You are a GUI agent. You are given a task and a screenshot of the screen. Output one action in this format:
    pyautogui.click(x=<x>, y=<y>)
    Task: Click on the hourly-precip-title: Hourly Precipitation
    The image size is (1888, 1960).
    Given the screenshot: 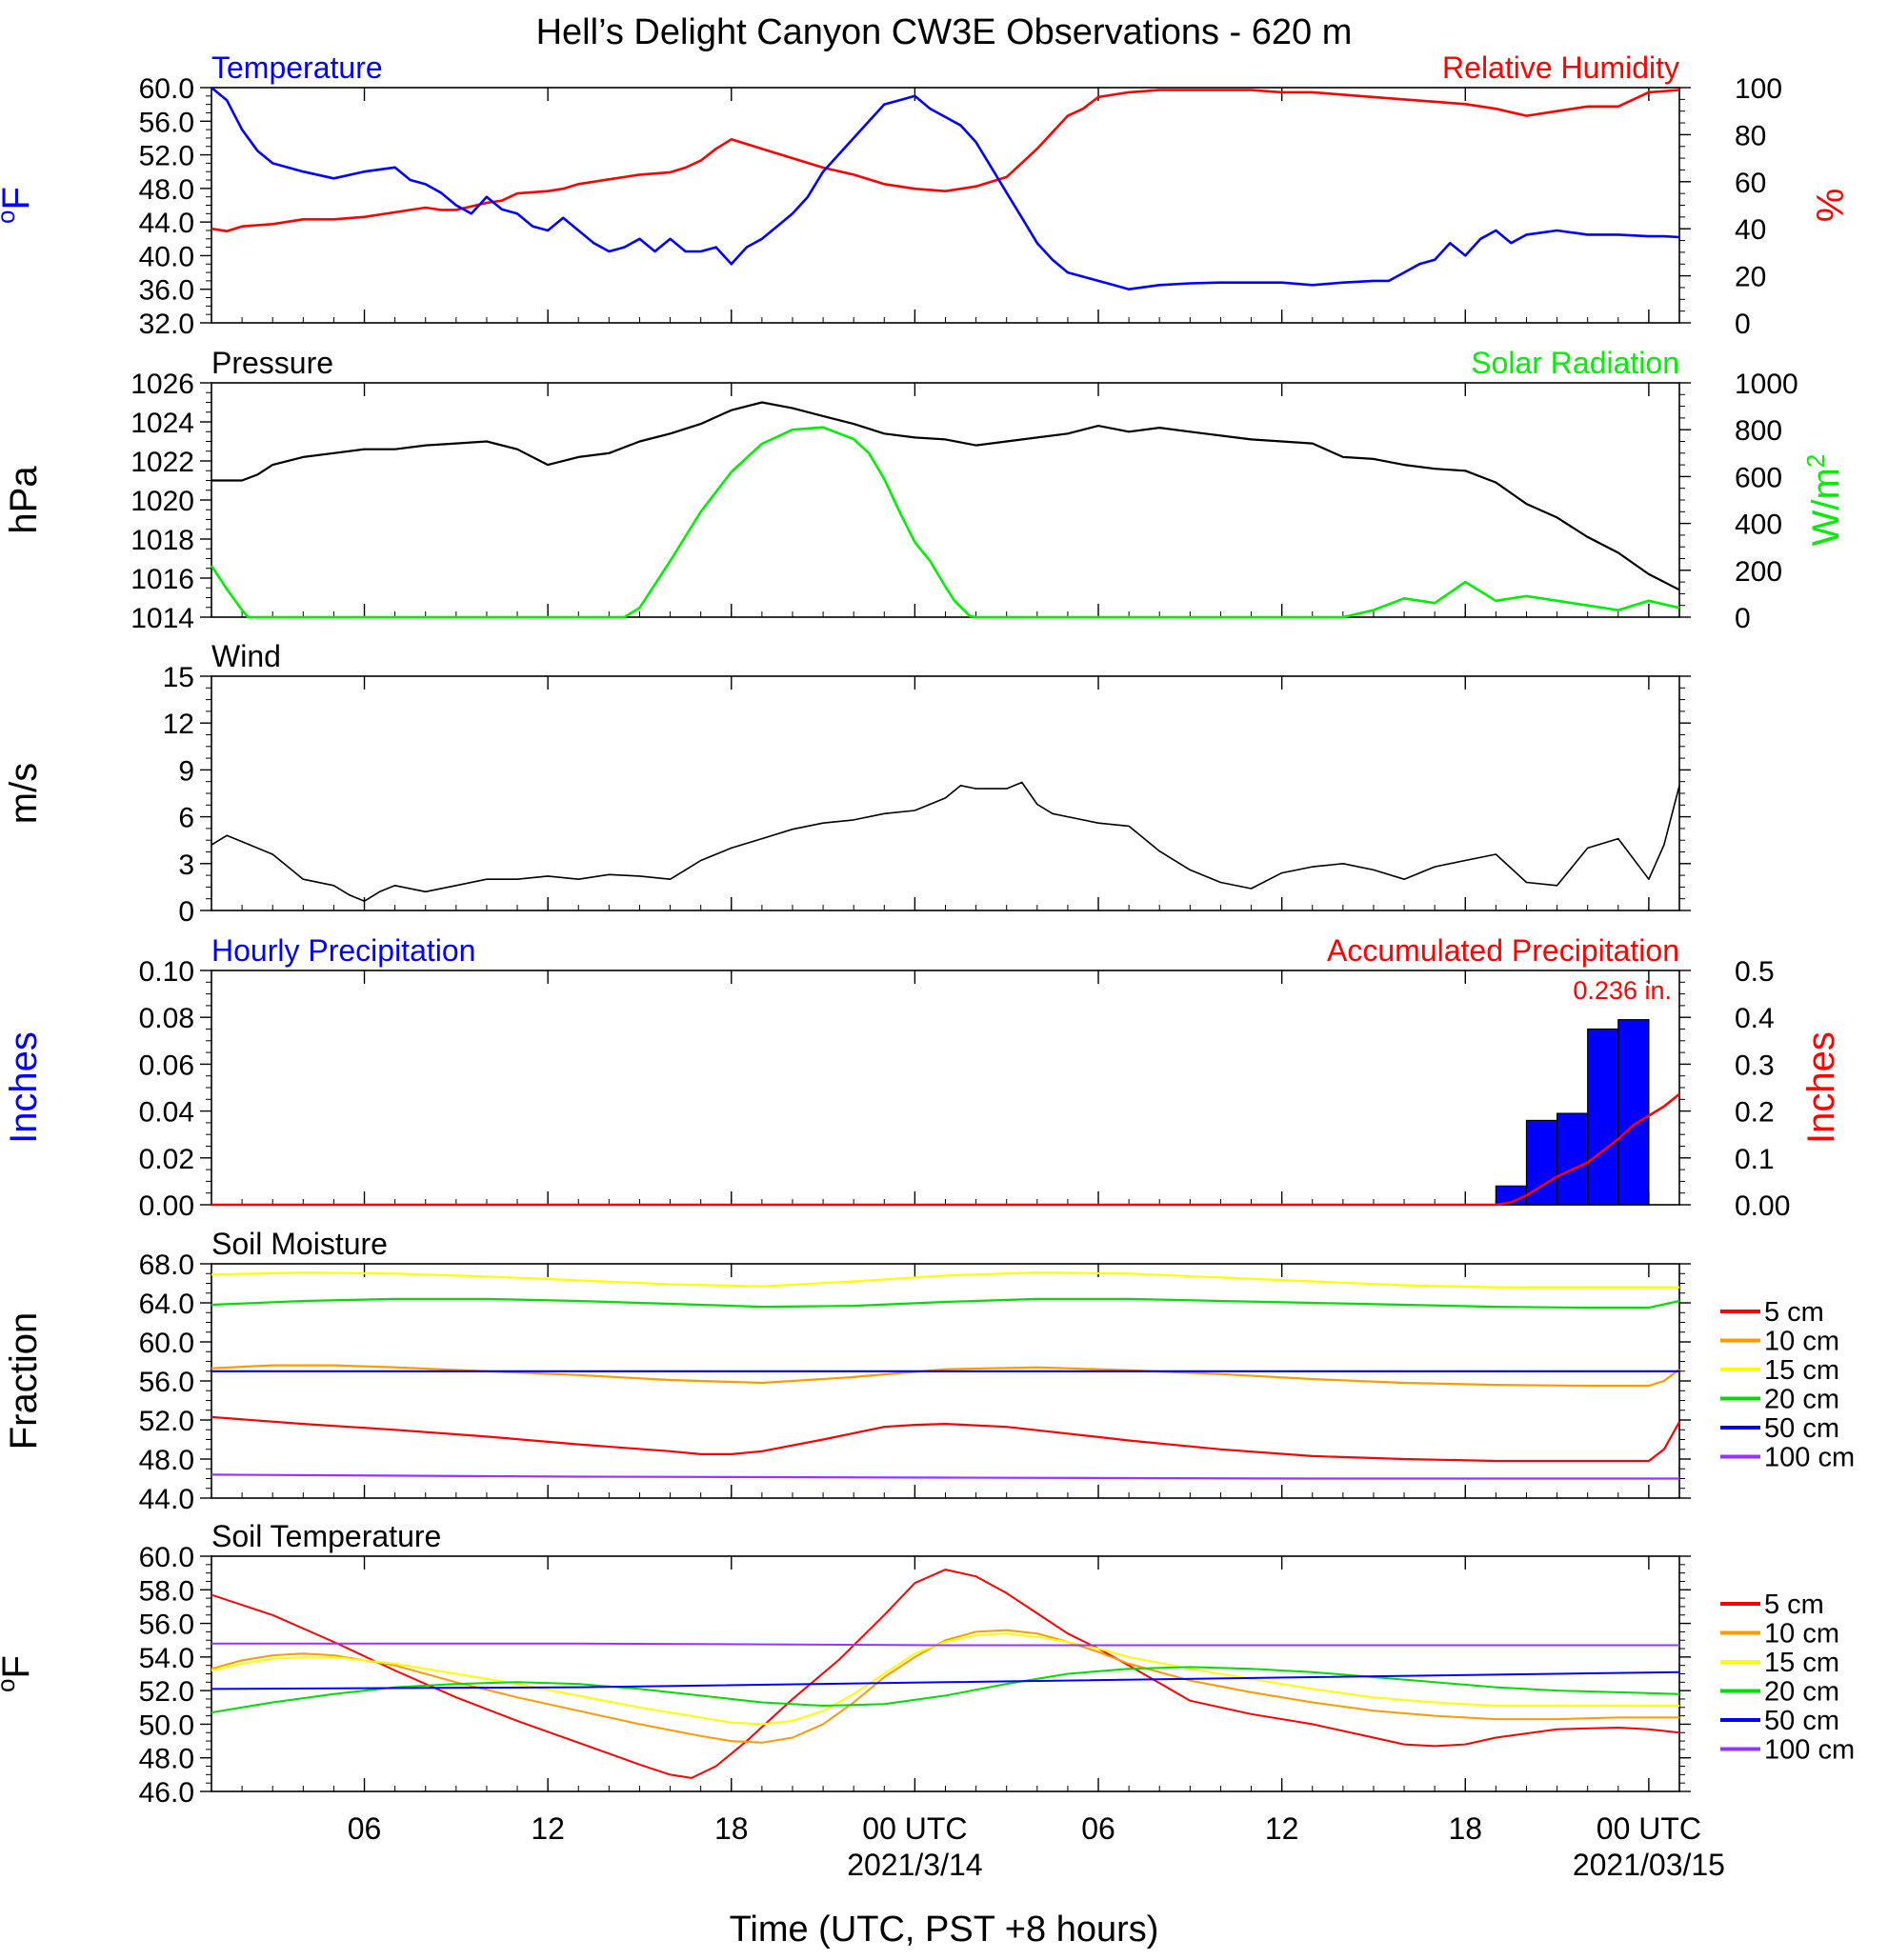 What is the action you would take?
    pyautogui.click(x=343, y=950)
    